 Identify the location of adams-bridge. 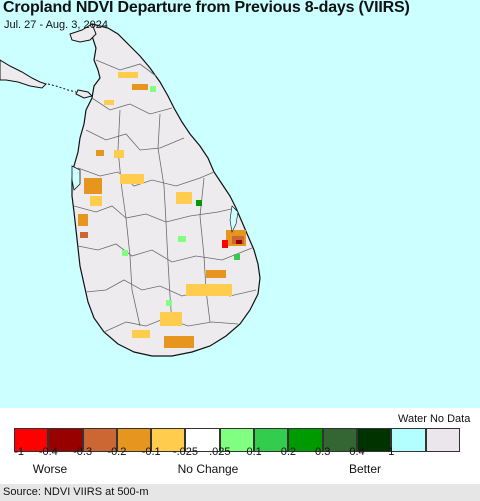
(62, 88).